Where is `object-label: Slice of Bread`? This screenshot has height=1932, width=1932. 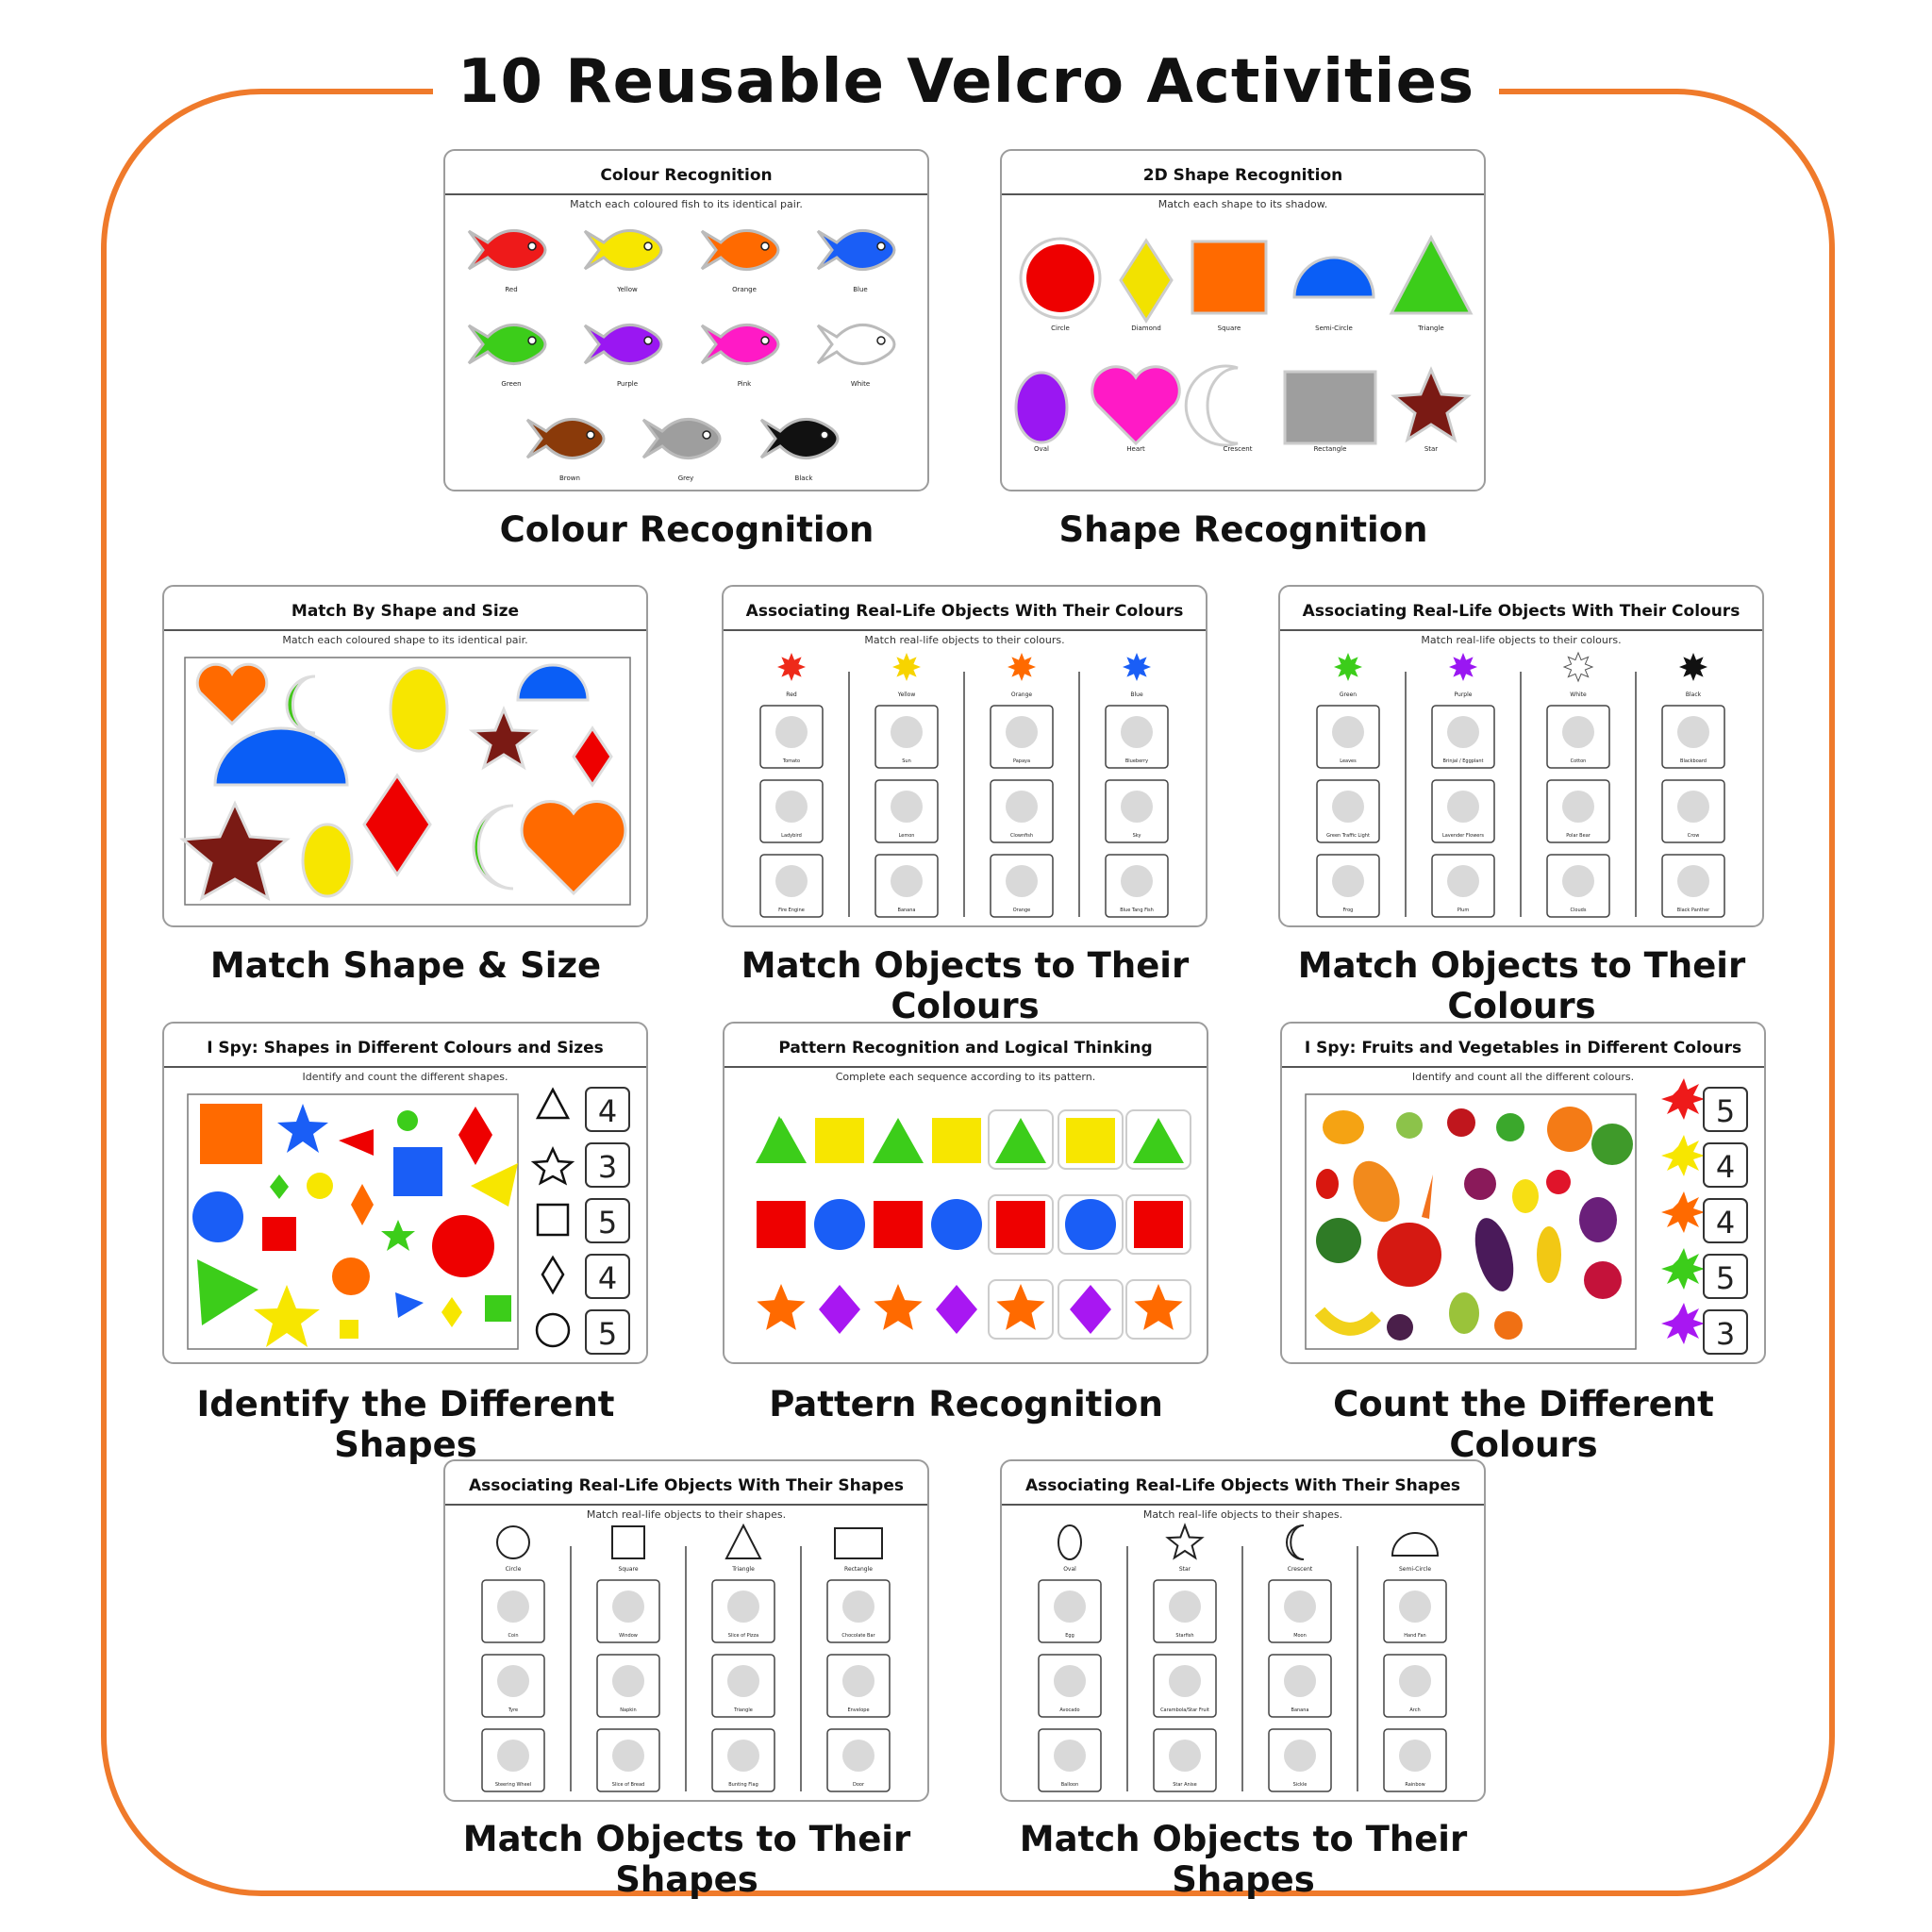
object-label: Slice of Bread is located at coordinates (628, 1785).